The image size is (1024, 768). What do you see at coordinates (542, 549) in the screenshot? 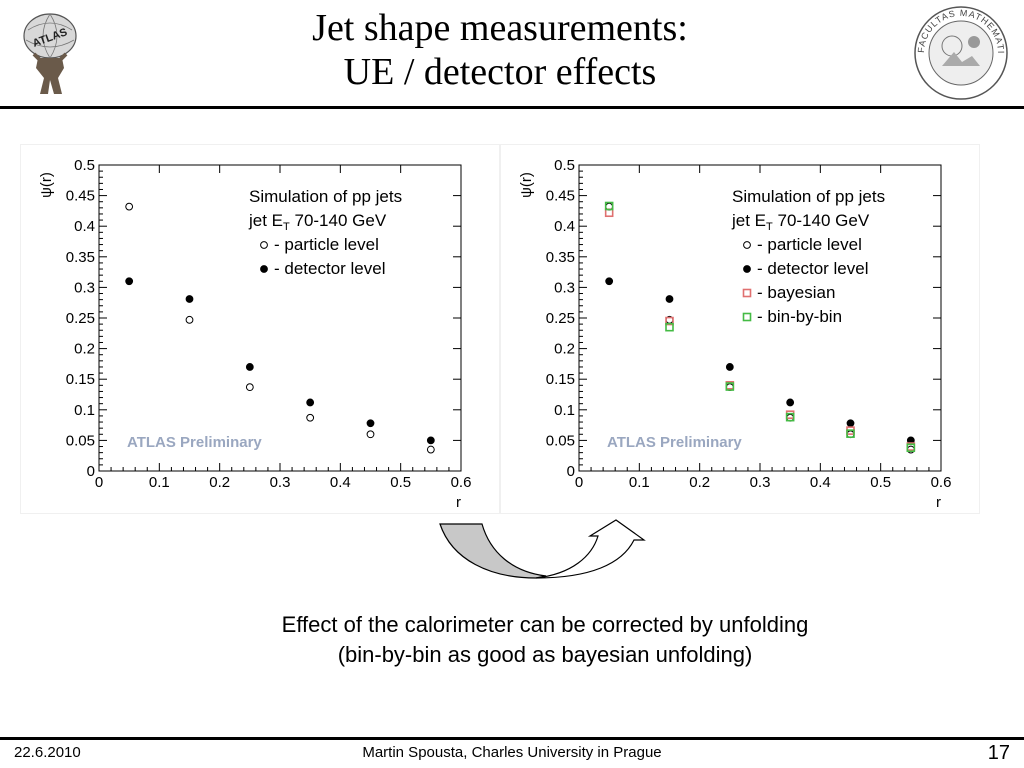
I see `curved-arrow-icon` at bounding box center [542, 549].